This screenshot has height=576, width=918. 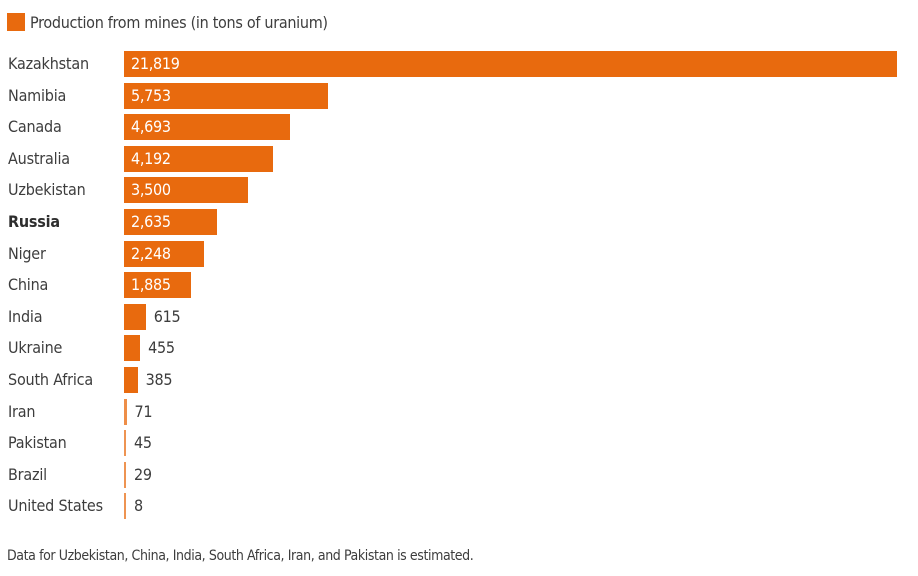 What do you see at coordinates (459, 159) in the screenshot?
I see `bar-row: Australia 4,192` at bounding box center [459, 159].